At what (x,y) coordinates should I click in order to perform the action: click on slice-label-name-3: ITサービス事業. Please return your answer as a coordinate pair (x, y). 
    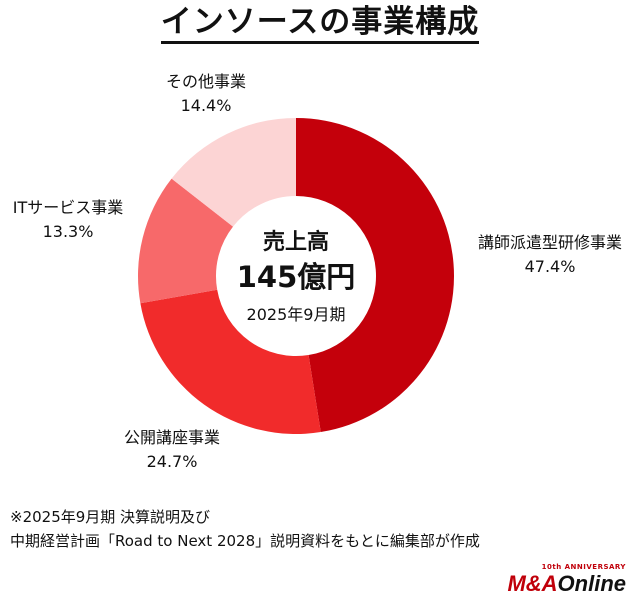
    Looking at the image, I should click on (68, 207).